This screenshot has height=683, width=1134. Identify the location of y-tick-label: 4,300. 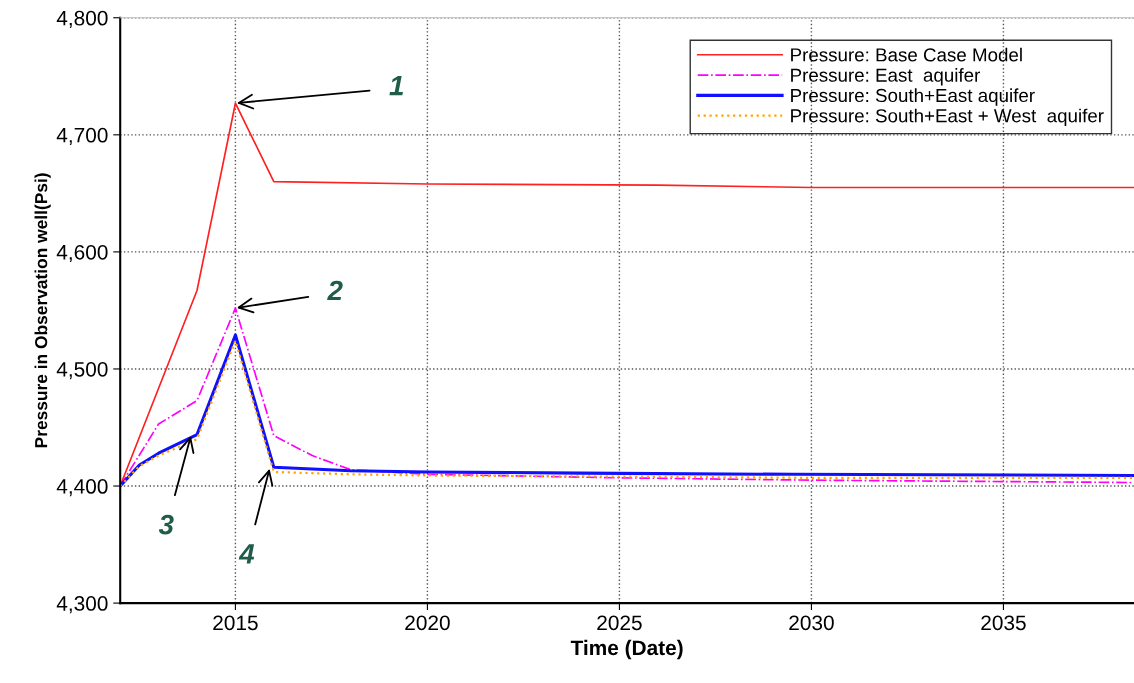
(82, 605).